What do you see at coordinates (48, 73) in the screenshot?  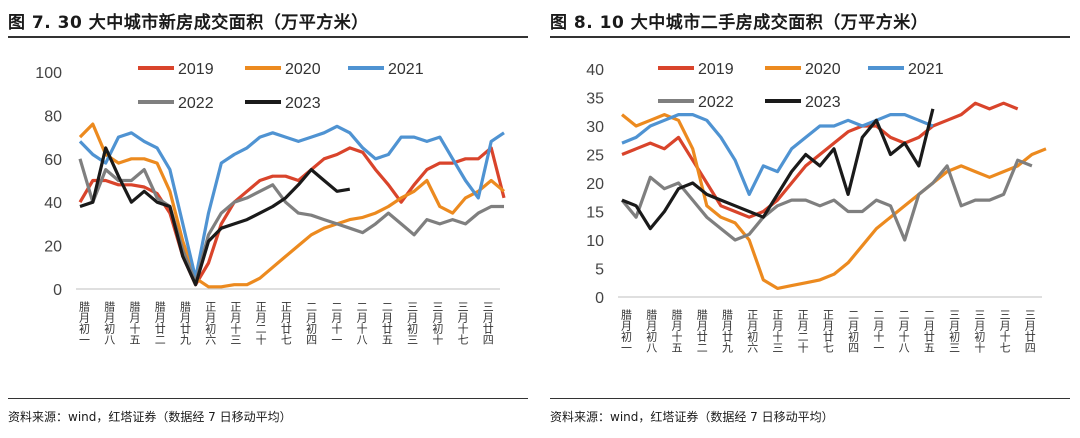 I see `y-tick-label: 100` at bounding box center [48, 73].